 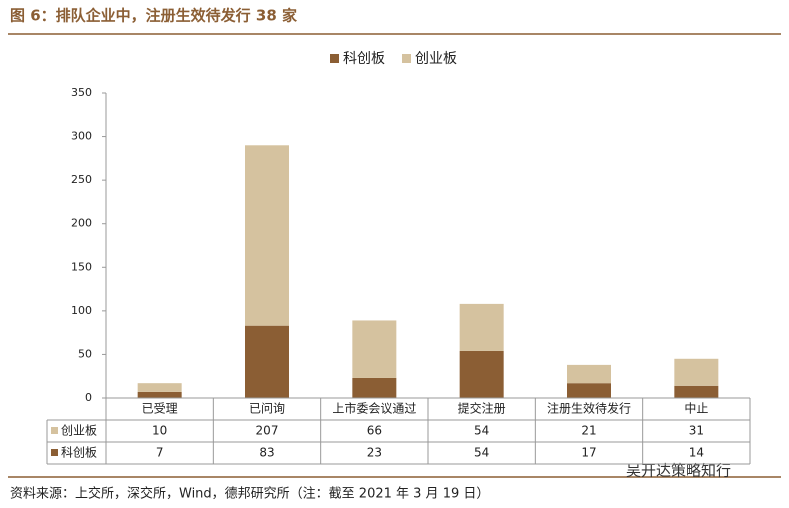 I want to click on table-value: 207, so click(x=267, y=431).